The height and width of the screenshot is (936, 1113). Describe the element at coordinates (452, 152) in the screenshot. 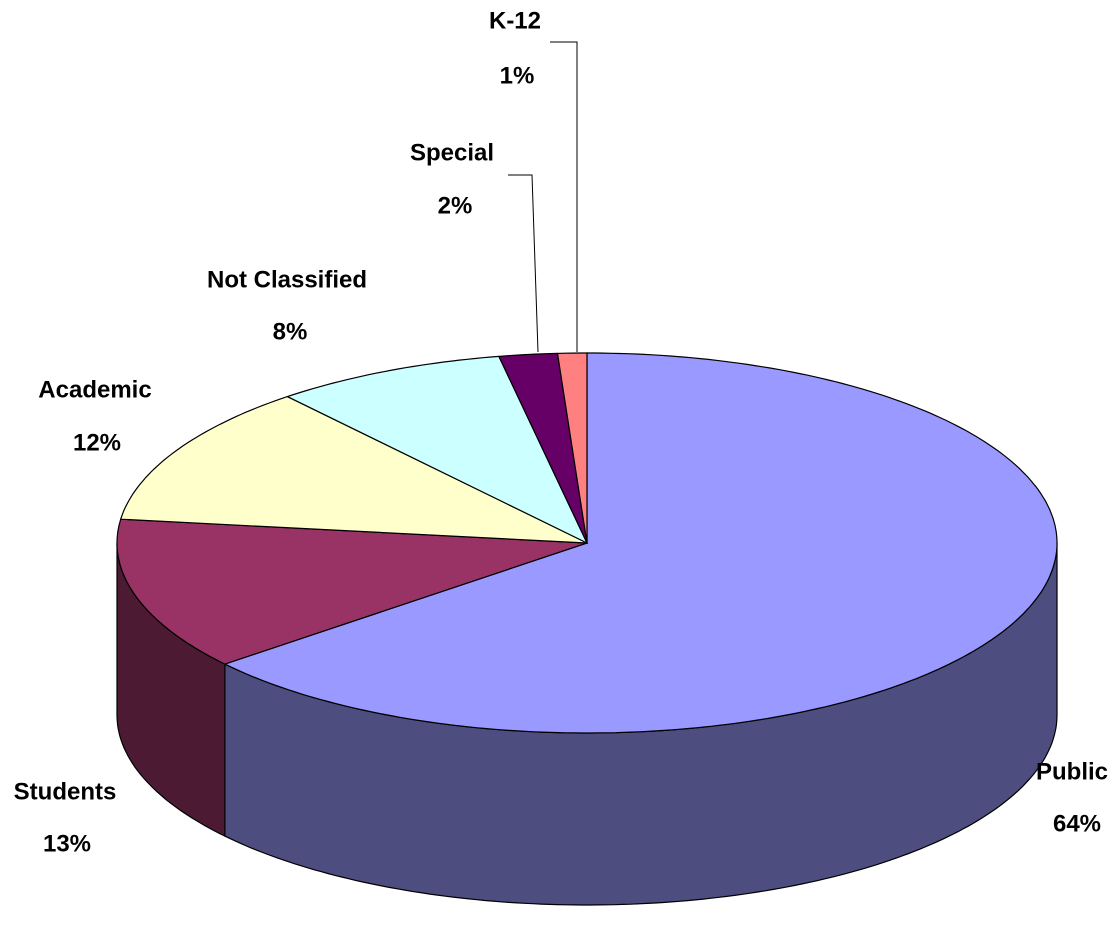

I see `slice-label: Special` at that location.